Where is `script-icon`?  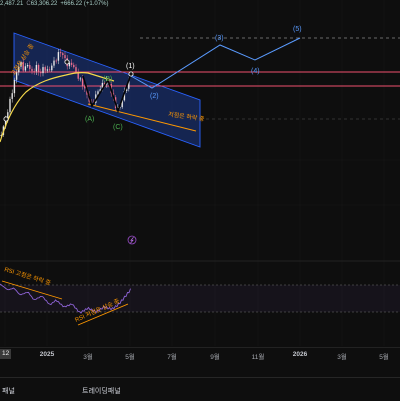
script-icon is located at coordinates (132, 240).